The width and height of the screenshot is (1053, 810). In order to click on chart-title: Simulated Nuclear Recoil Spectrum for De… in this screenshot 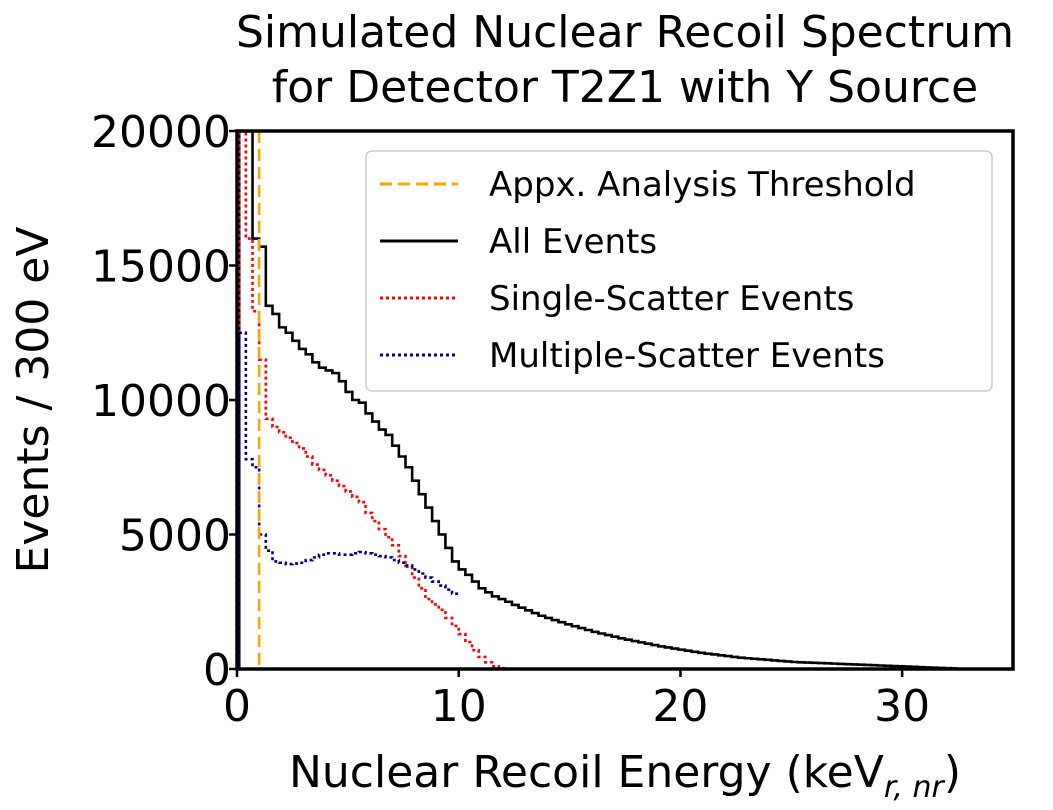, I will do `click(625, 60)`.